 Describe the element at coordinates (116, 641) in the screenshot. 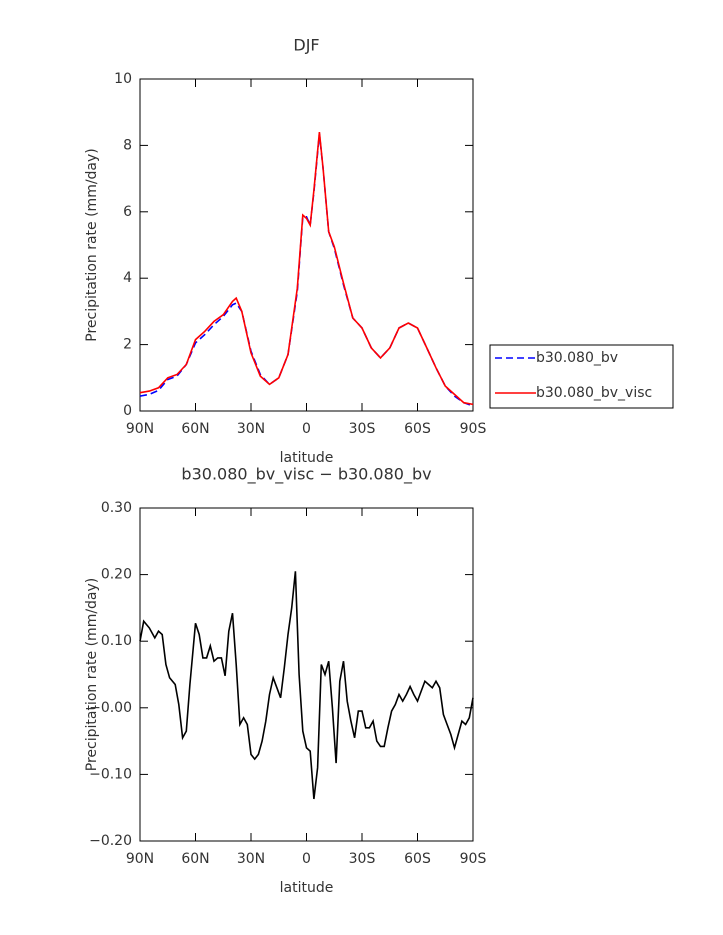

I see `y-tick-label: 0.10` at that location.